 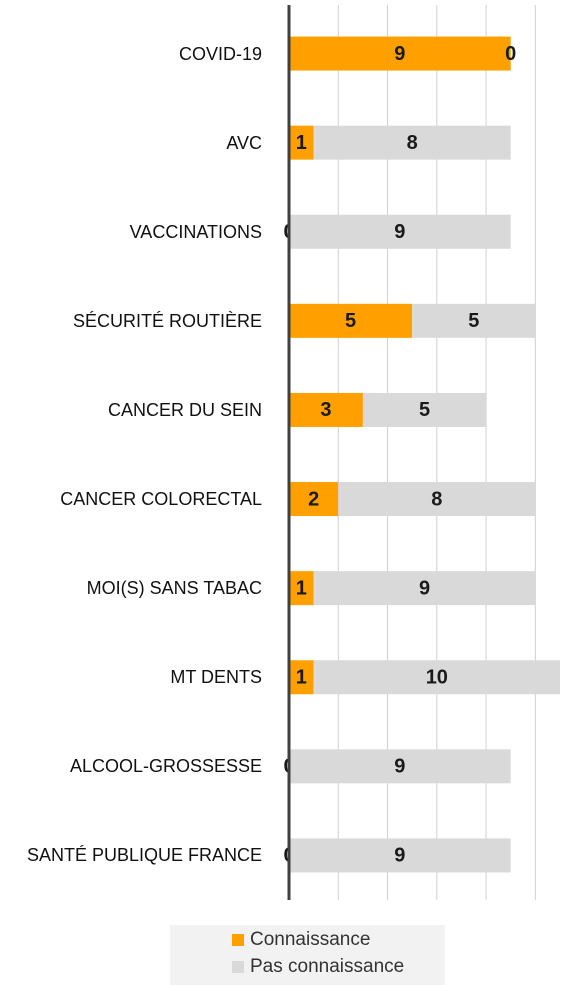 I want to click on category-label: CANCER DU SEIN, so click(x=184, y=409).